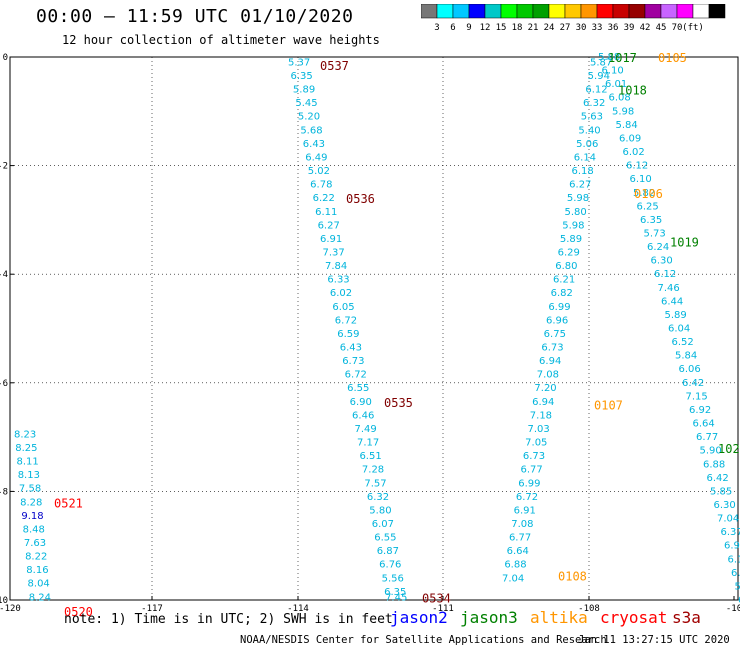  I want to click on wave-height-value: 6.11, so click(326, 212).